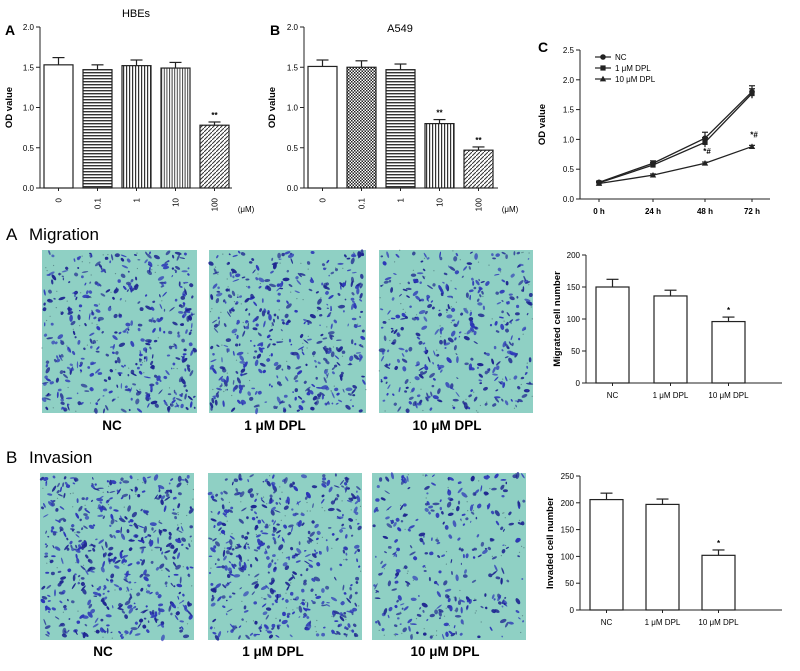  Describe the element at coordinates (633, 68) in the screenshot. I see `legend-label: 1 μM DPL` at that location.